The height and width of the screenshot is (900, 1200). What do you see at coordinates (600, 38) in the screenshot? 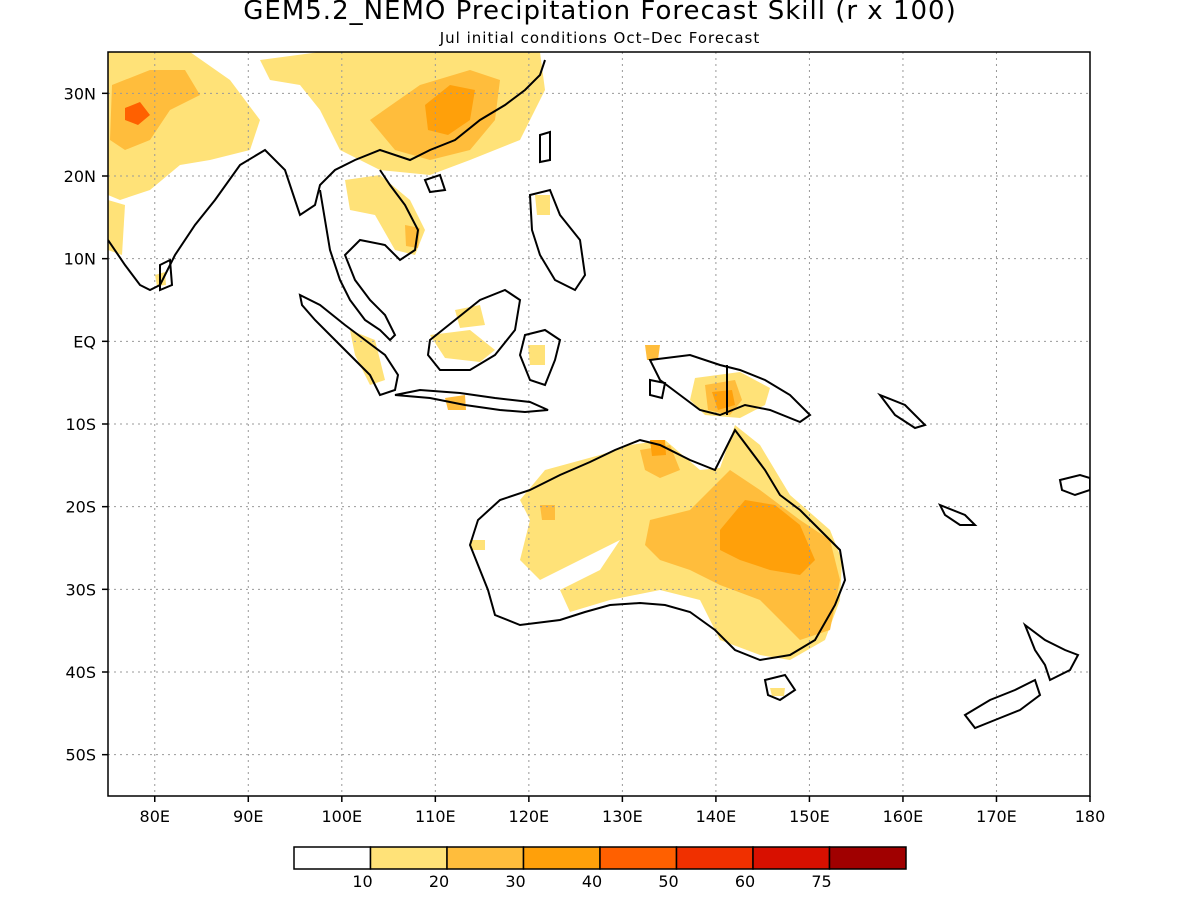
I see `map-subtitle: Jul initial conditions Oct–Dec Forecast` at bounding box center [600, 38].